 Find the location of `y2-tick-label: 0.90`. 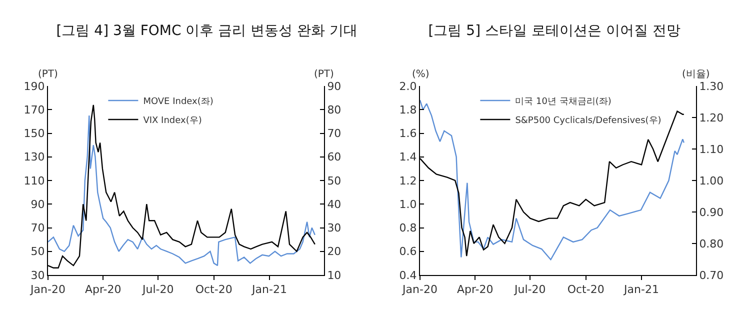

y2-tick-label: 0.90 is located at coordinates (711, 212).